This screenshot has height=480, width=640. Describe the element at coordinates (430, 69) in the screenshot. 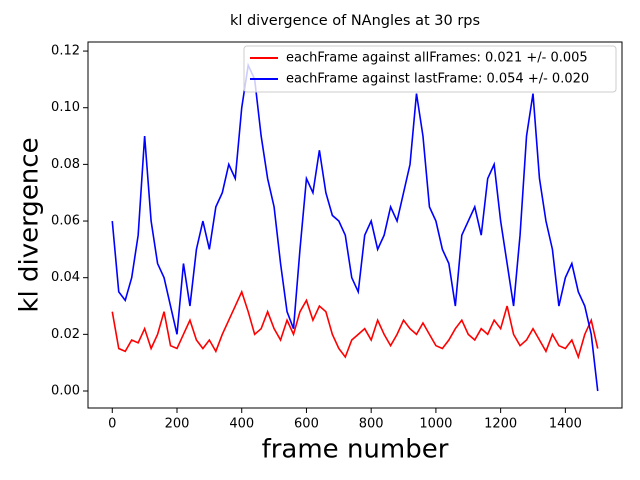

I see `legend-box` at that location.